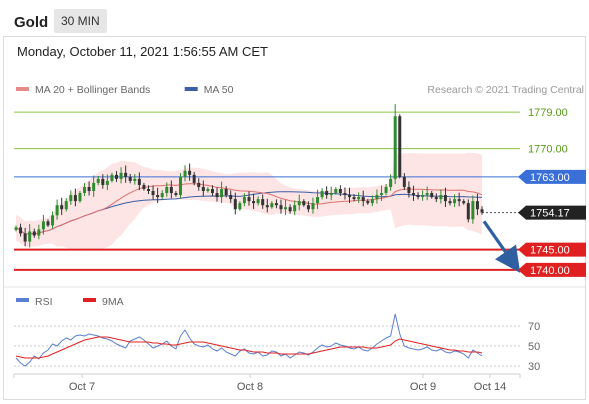  I want to click on source-credit: Research © 2021 Trading Central, so click(505, 90).